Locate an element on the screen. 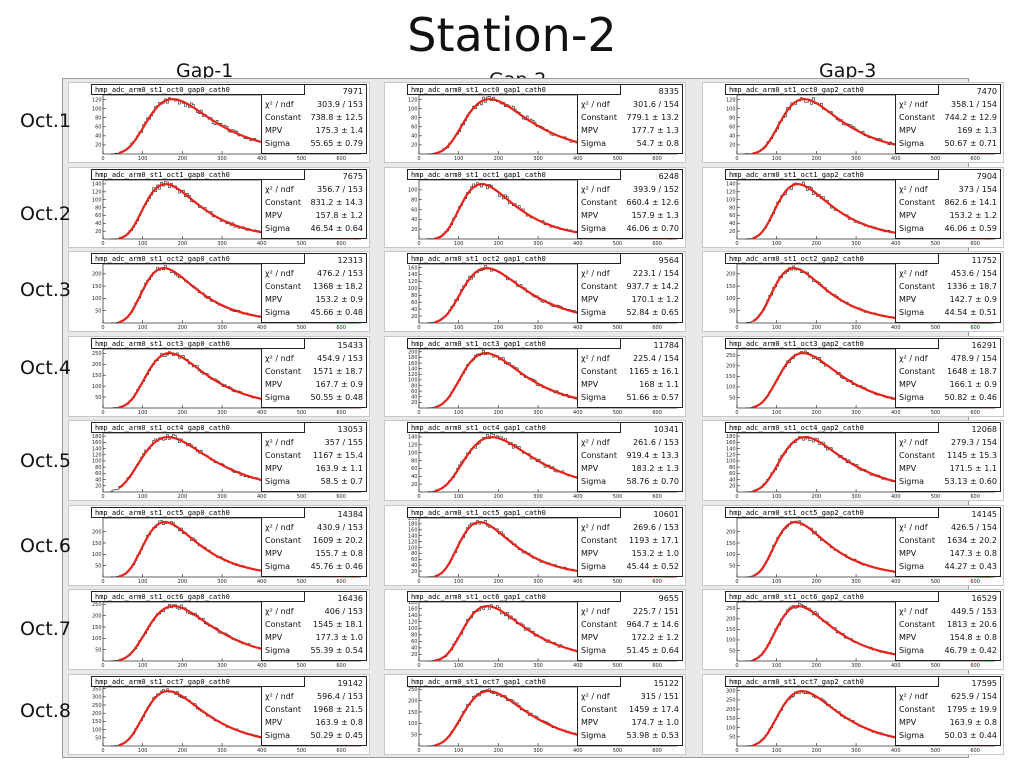 Image resolution: width=1024 pixels, height=768 pixels. stat-chi2: χ² / ndf 453.6 / 154 is located at coordinates (948, 273).